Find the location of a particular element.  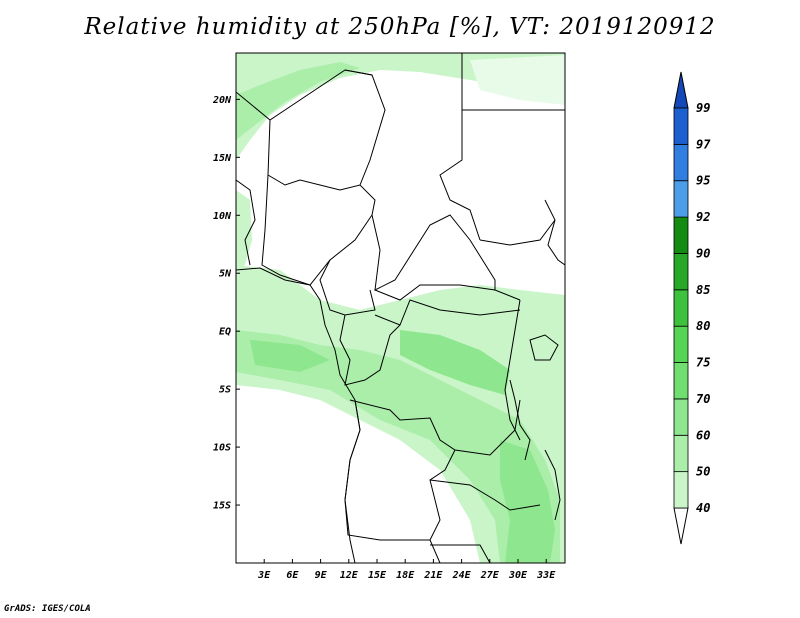

lon-tick-label: 21E is located at coordinates (433, 575).